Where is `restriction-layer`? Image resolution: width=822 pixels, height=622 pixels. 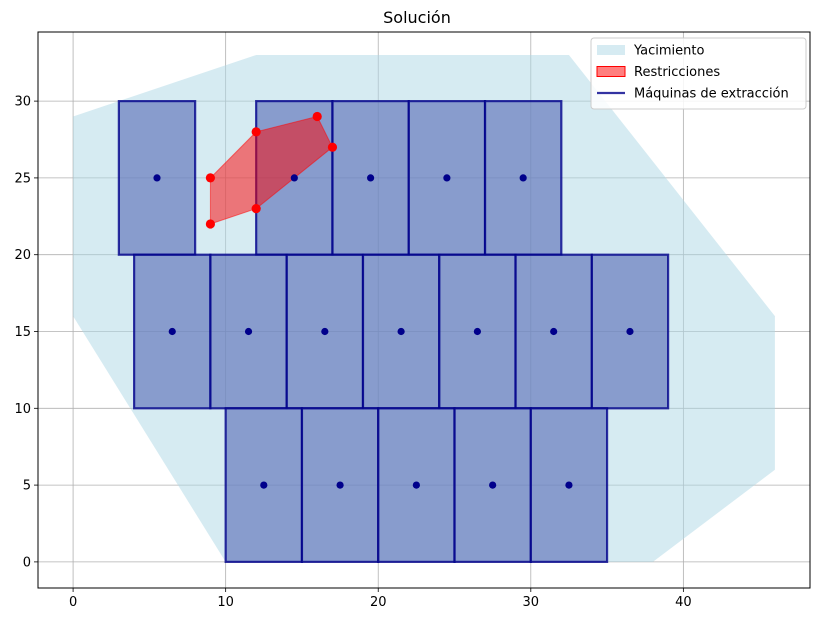
restriction-layer is located at coordinates (271, 170).